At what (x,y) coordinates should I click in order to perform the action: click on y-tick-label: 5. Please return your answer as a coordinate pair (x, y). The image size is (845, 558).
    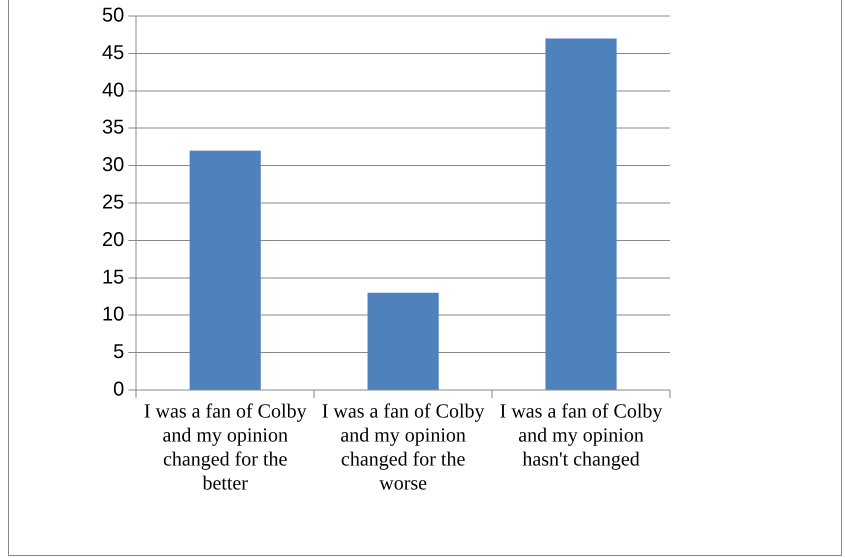
    Looking at the image, I should click on (118, 352).